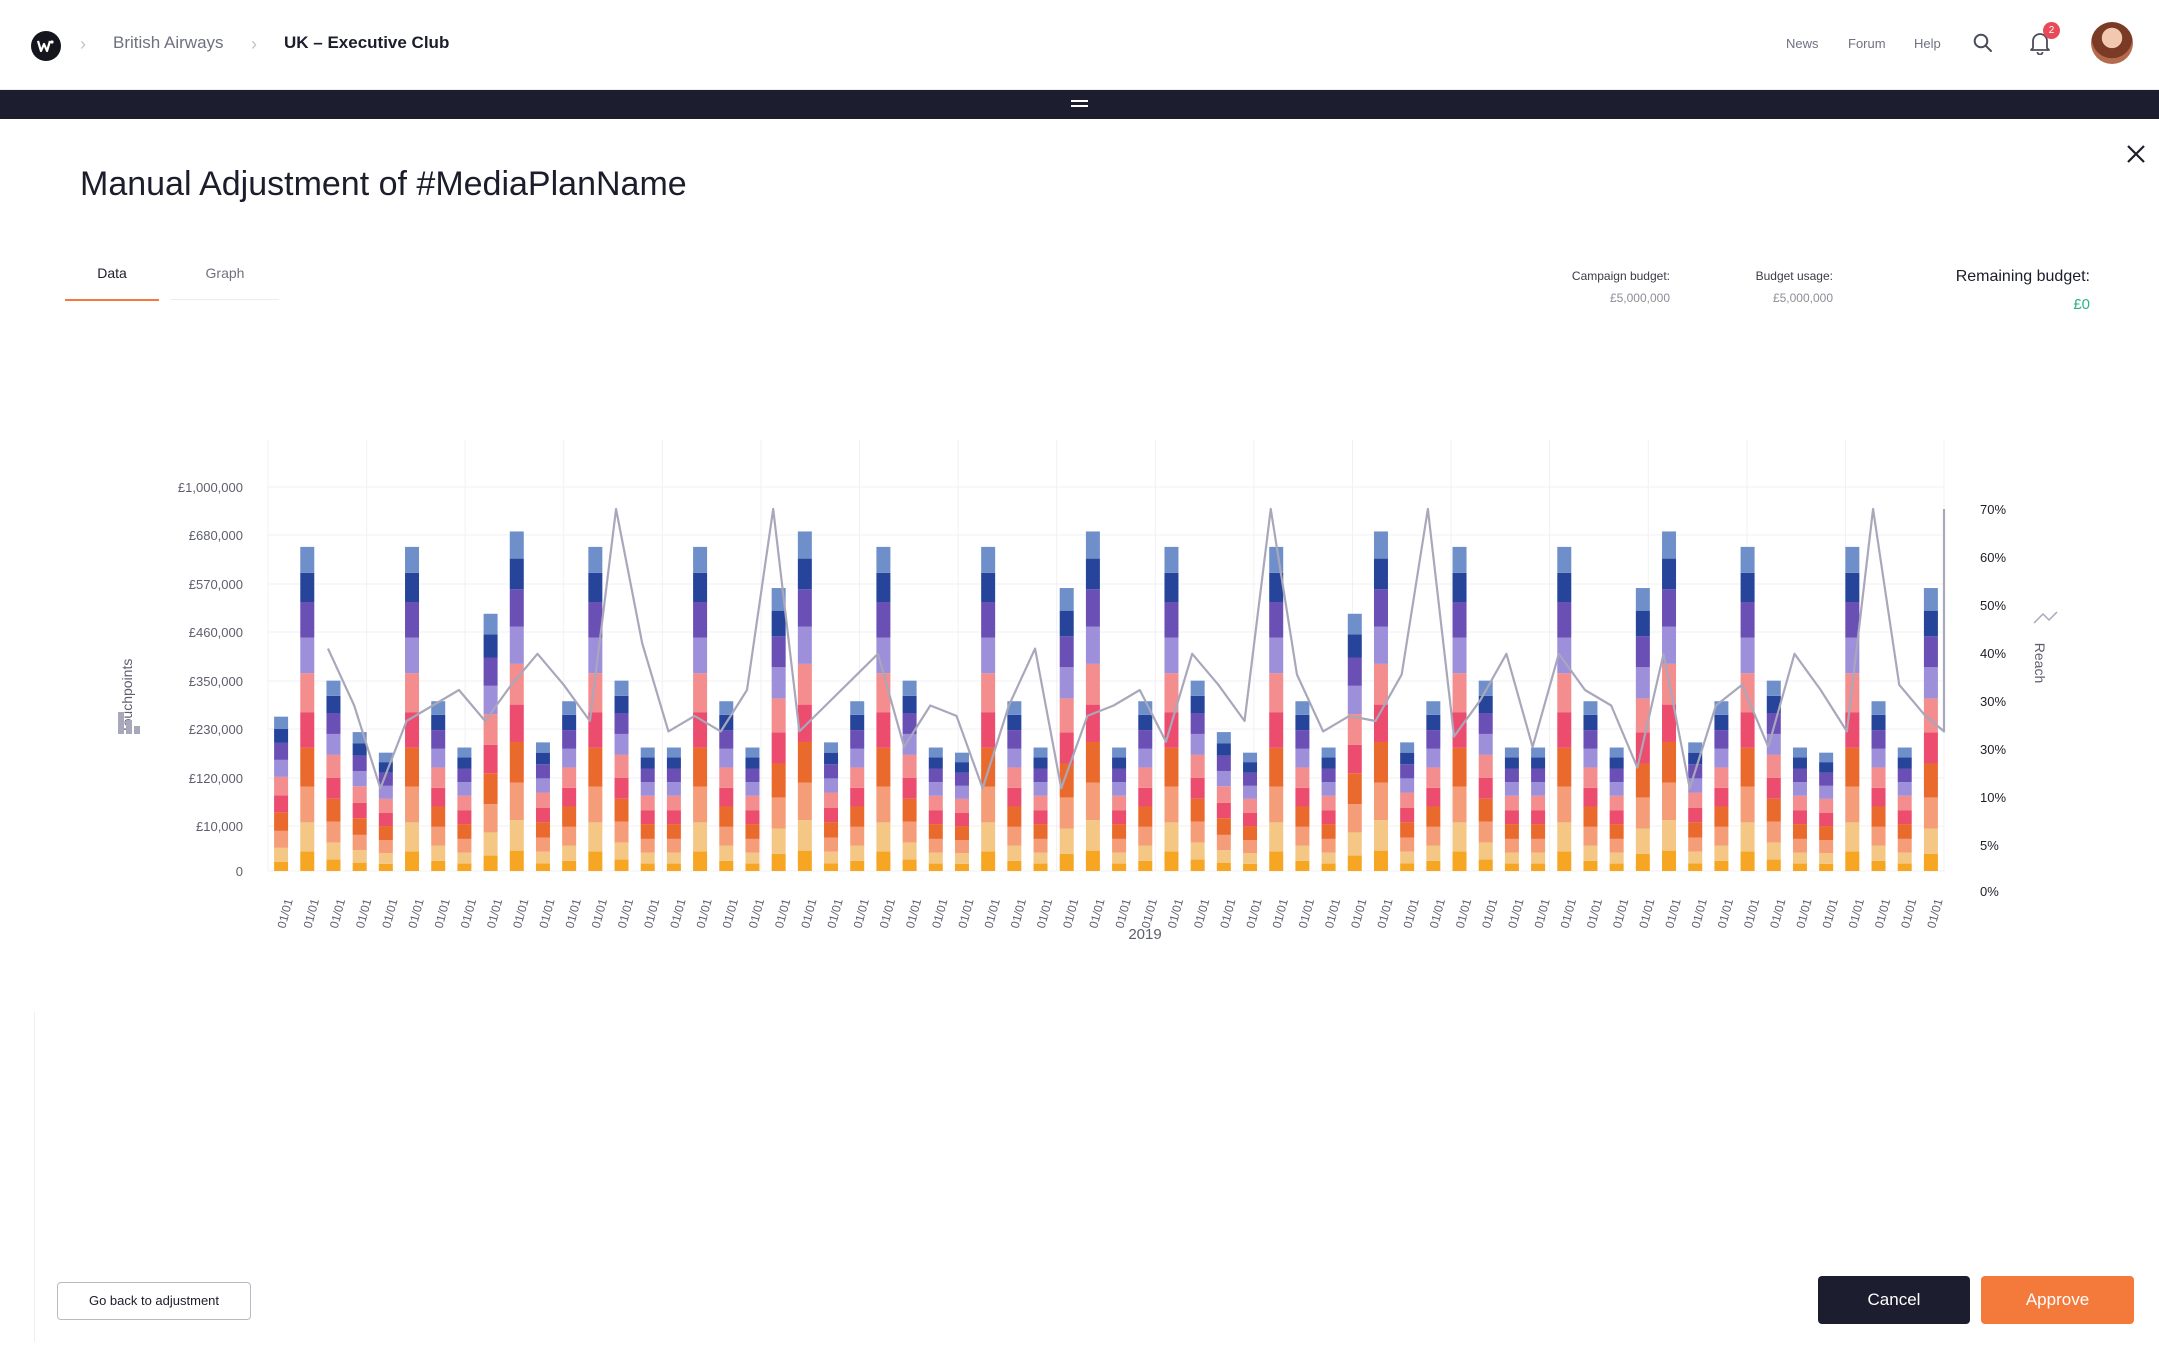  What do you see at coordinates (168, 42) in the screenshot?
I see `breadcrumb-client: British Airways` at bounding box center [168, 42].